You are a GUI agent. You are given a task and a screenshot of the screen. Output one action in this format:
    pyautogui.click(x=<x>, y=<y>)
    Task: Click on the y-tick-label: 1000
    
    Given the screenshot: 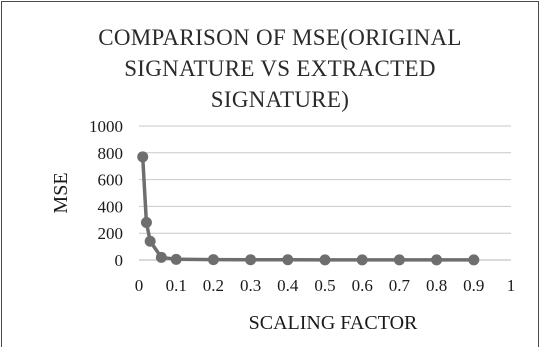 What is the action you would take?
    pyautogui.click(x=106, y=126)
    